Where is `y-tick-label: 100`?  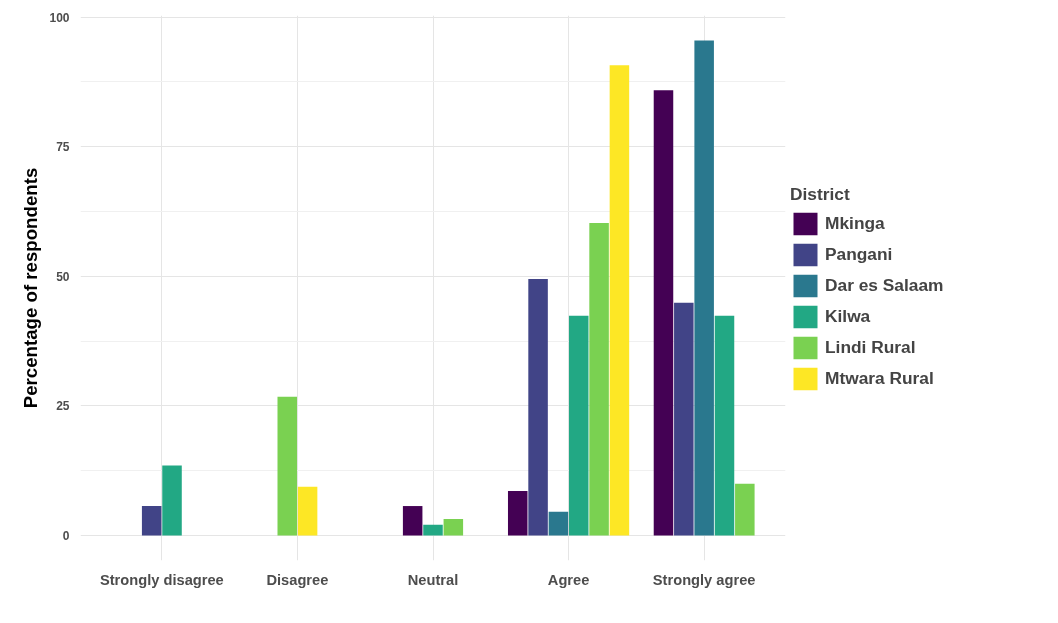 y-tick-label: 100 is located at coordinates (59, 17).